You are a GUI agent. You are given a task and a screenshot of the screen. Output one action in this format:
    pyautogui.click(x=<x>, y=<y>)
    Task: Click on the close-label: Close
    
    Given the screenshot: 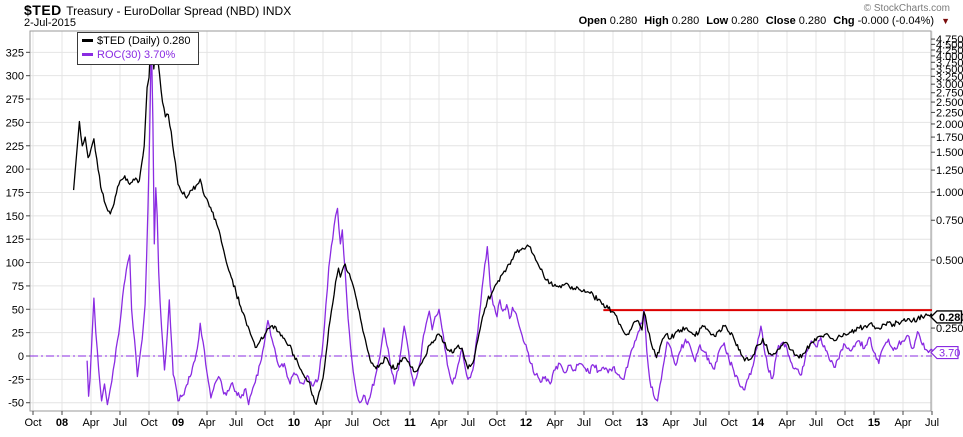 What is the action you would take?
    pyautogui.click(x=780, y=21)
    